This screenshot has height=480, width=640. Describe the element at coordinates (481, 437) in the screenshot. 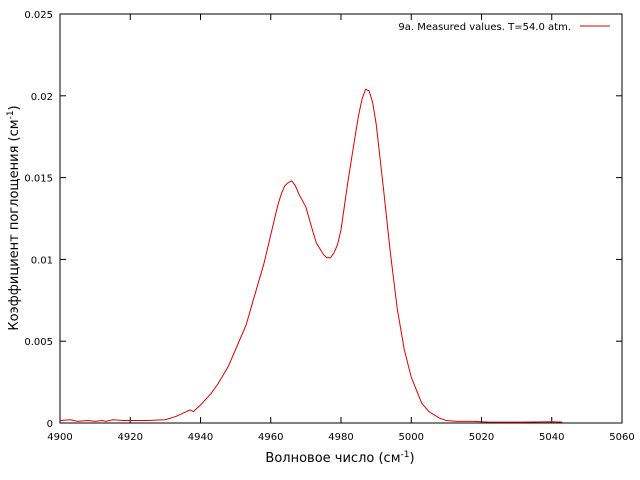

I see `x-tick-label: 5020` at that location.